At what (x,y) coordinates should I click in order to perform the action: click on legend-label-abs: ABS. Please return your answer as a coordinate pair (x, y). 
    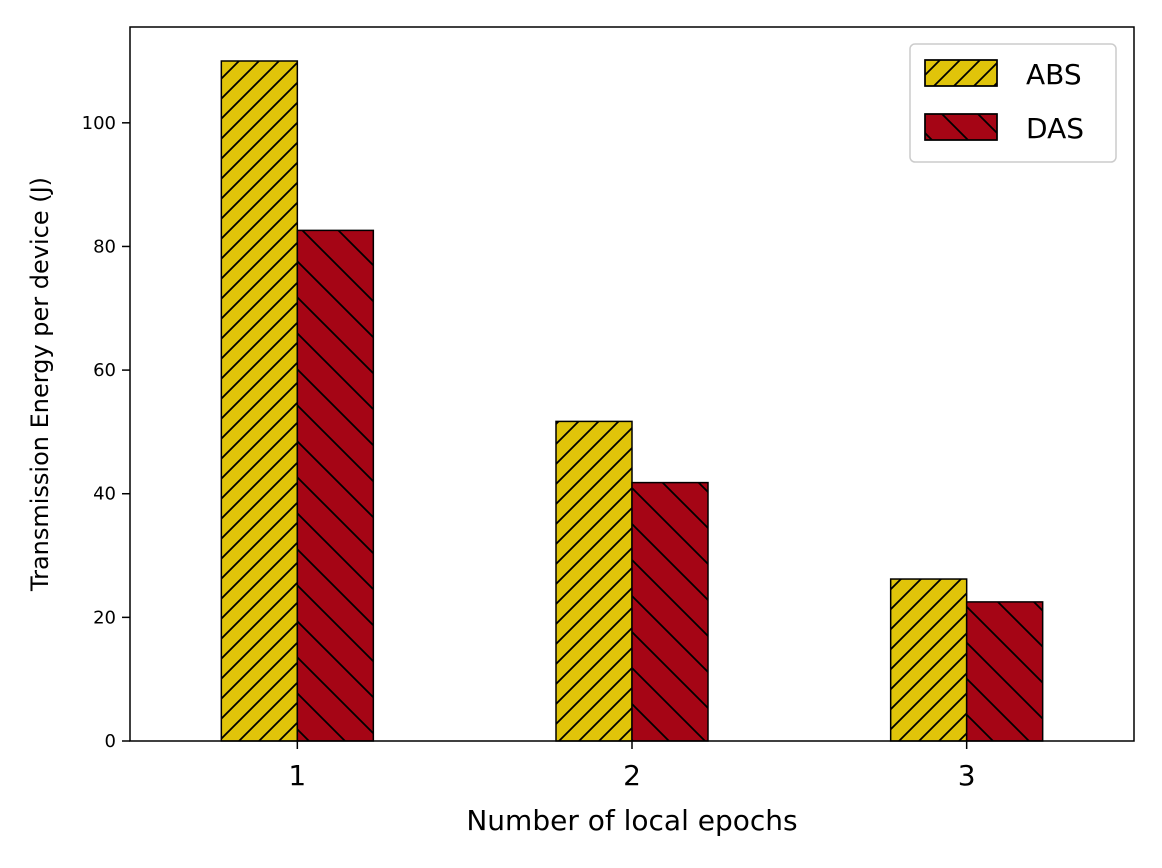
    Looking at the image, I should click on (1054, 74).